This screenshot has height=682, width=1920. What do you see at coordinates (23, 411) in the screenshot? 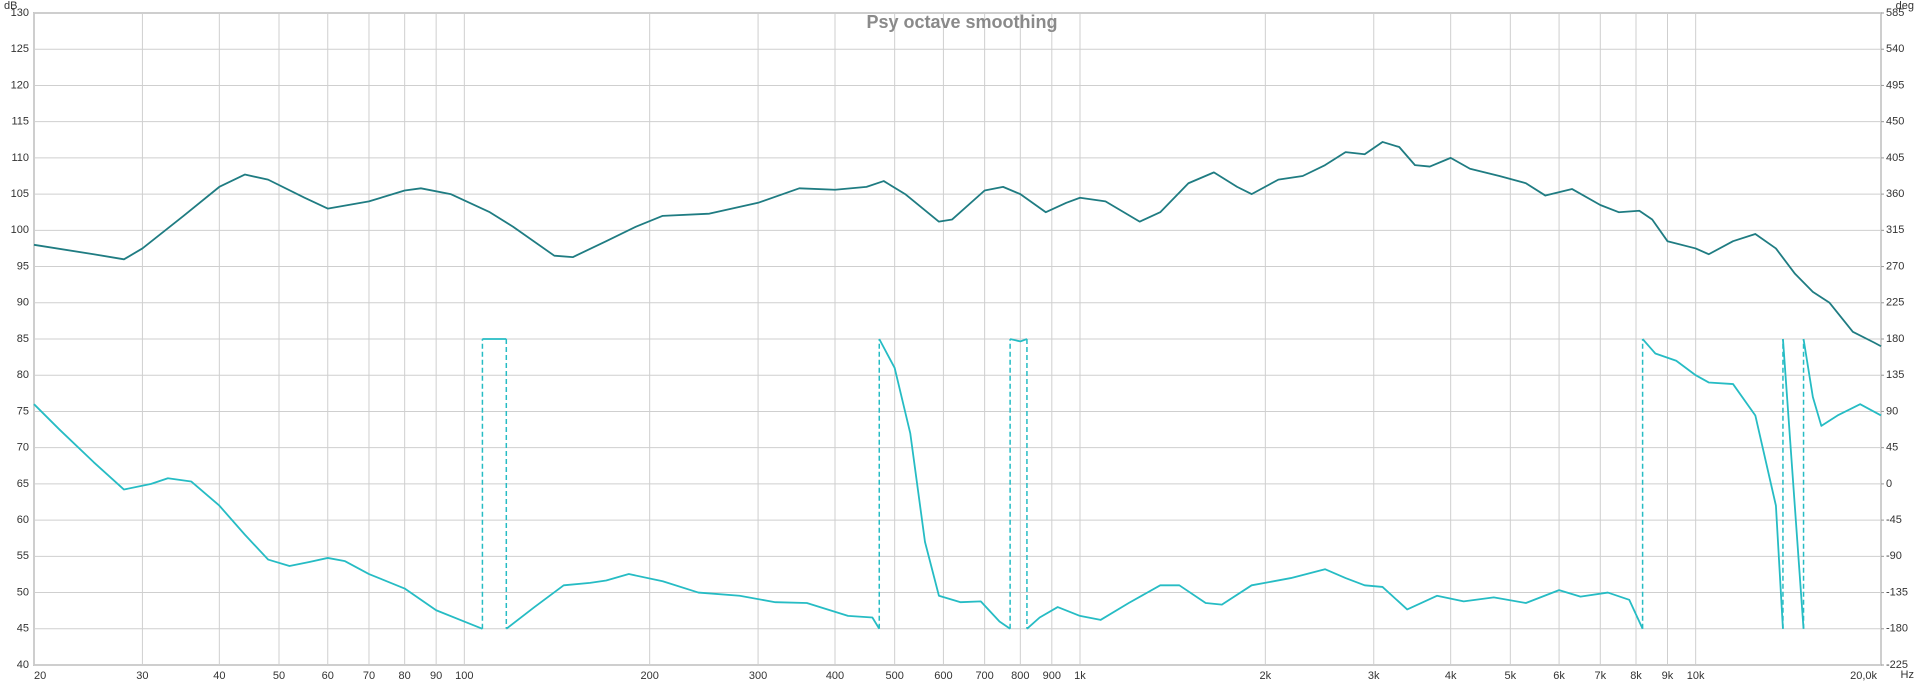
I see `y-tick-label: 75` at bounding box center [23, 411].